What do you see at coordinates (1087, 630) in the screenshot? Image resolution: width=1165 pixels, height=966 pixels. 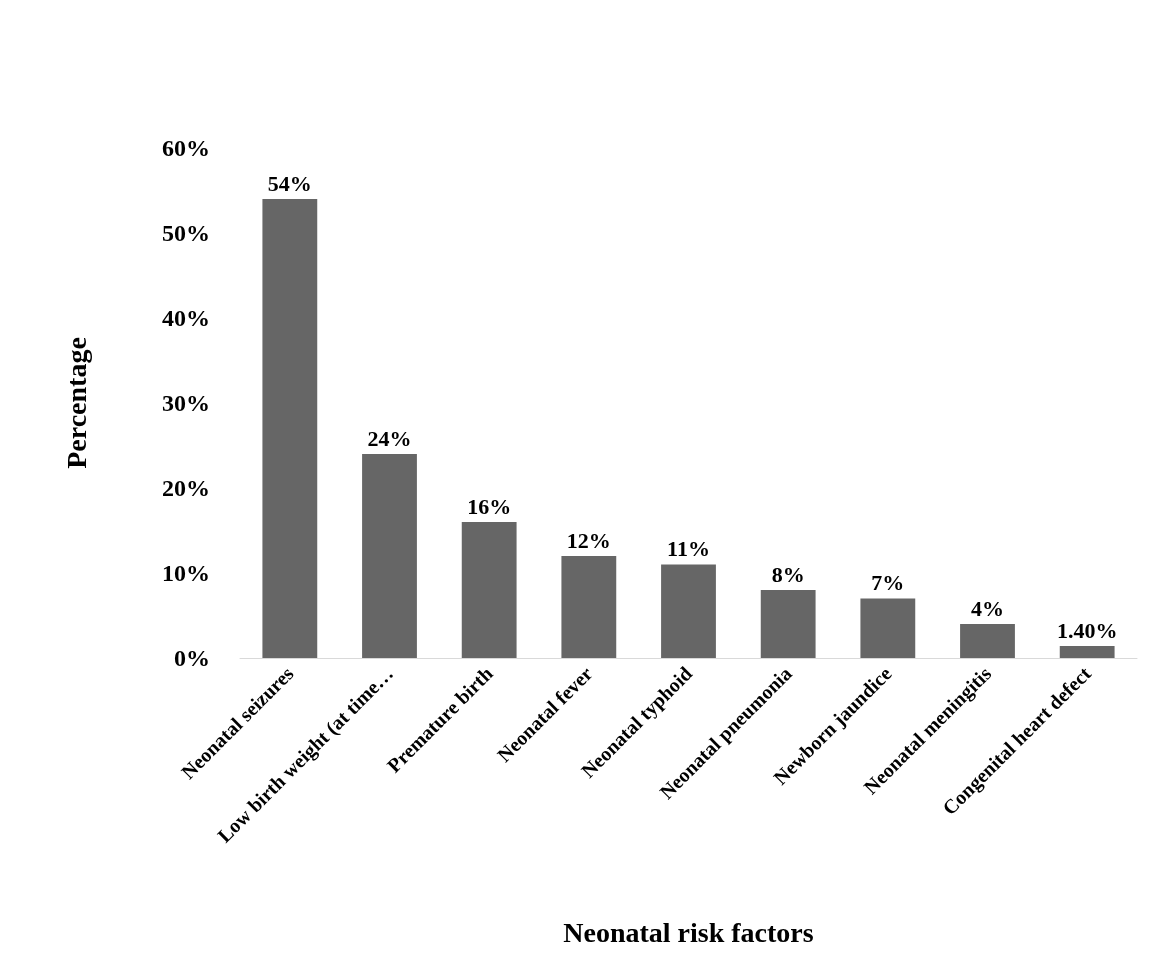 I see `data-label: 1.40%` at bounding box center [1087, 630].